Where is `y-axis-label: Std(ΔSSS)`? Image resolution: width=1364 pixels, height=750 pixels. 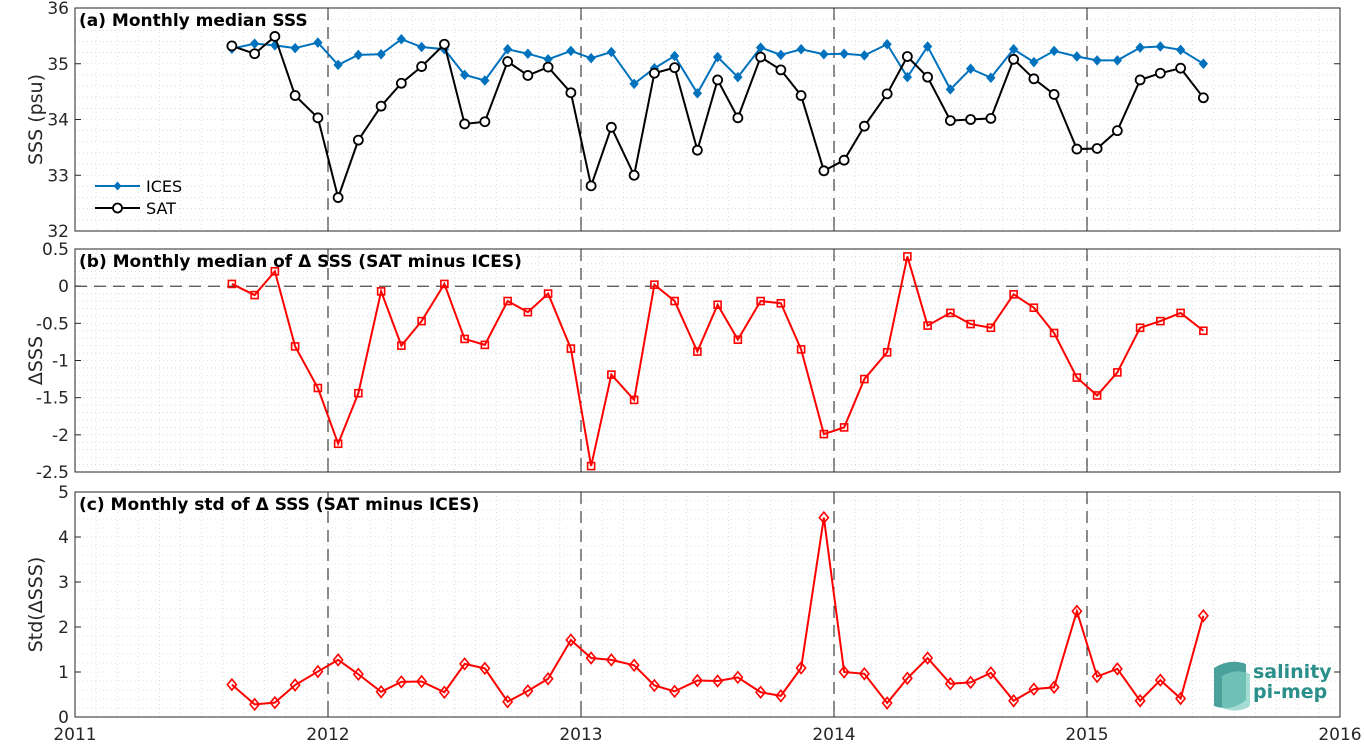
y-axis-label: Std(ΔSSS) is located at coordinates (36, 605).